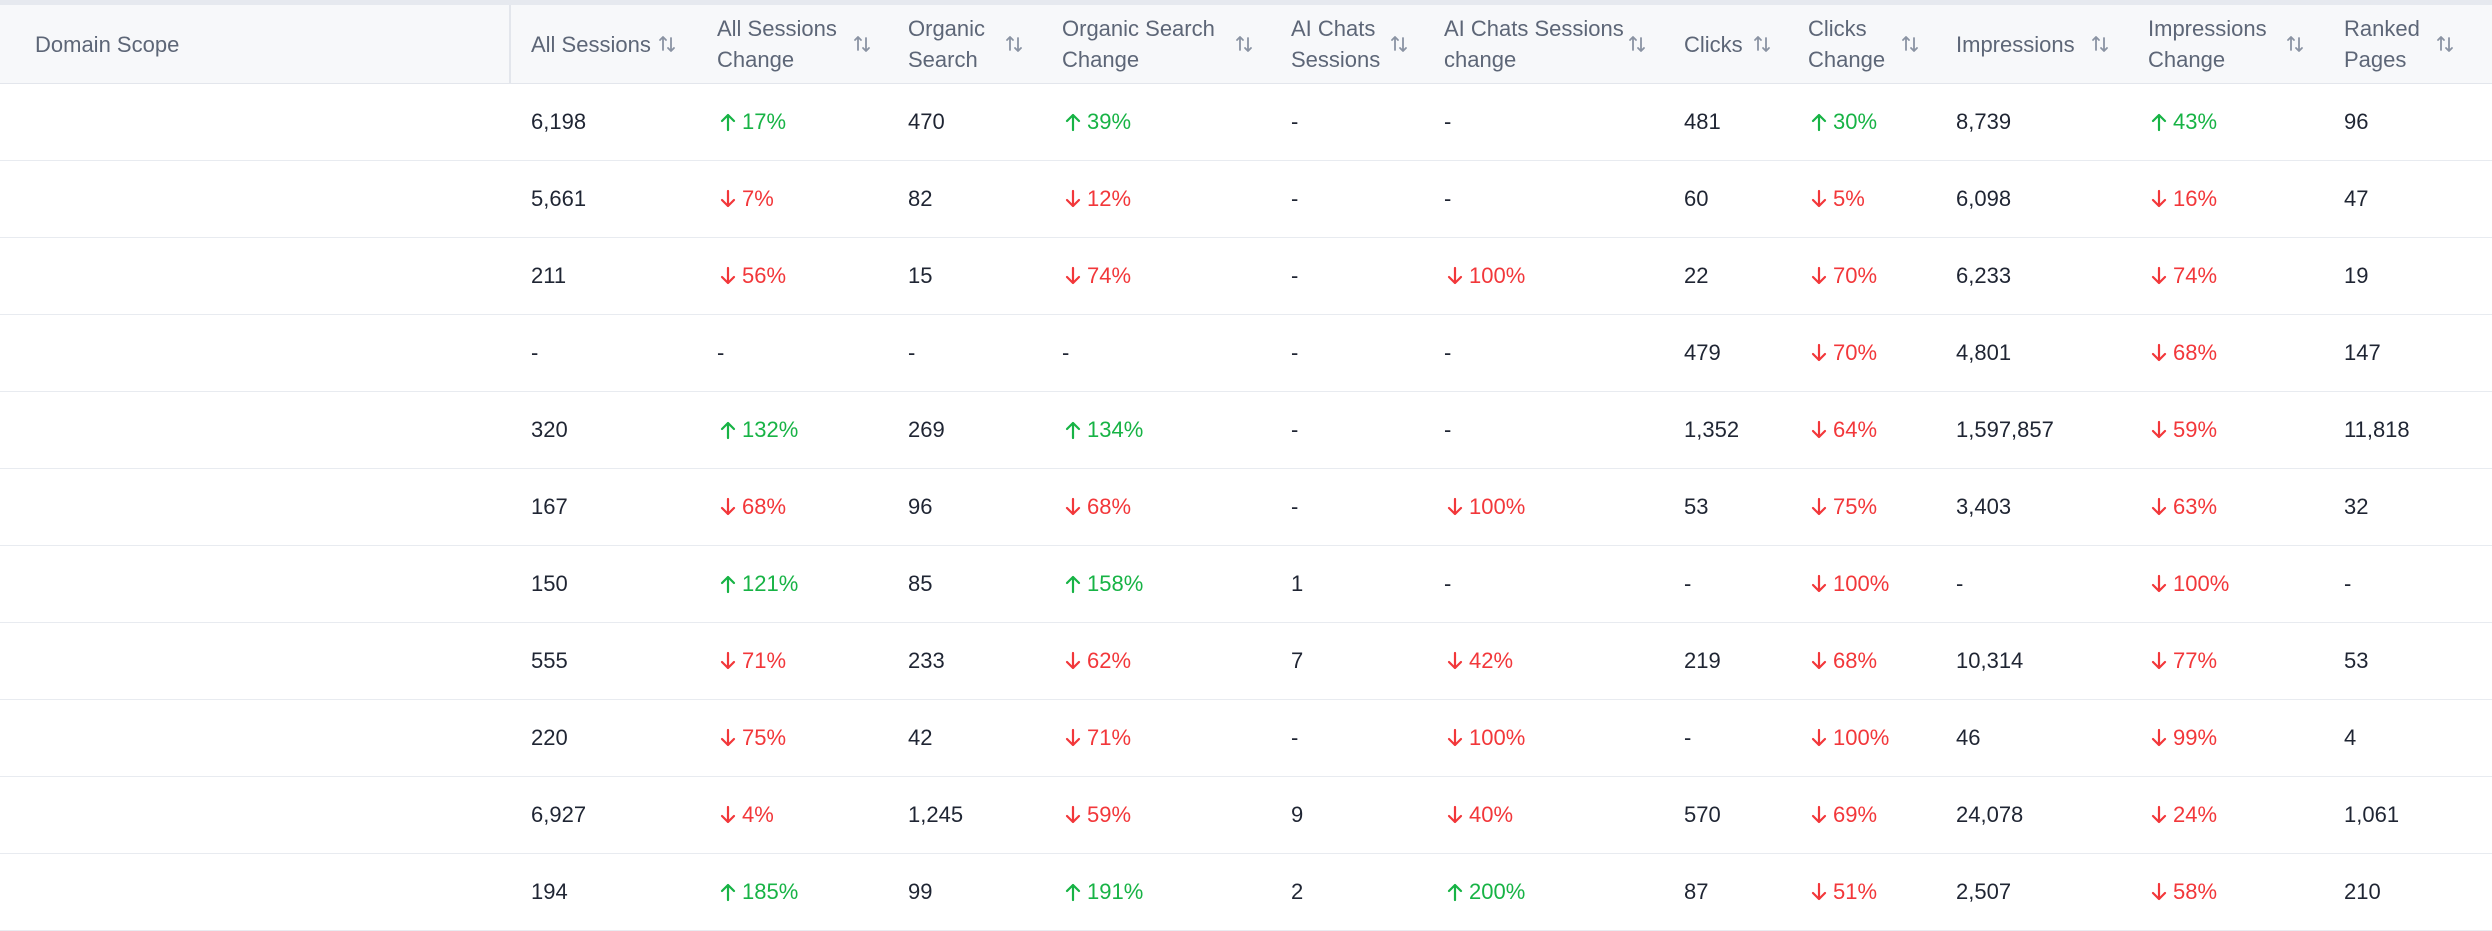  I want to click on table-row: 220 75% 42 71% - 100% - 100% 46 99% 4, so click(1246, 738).